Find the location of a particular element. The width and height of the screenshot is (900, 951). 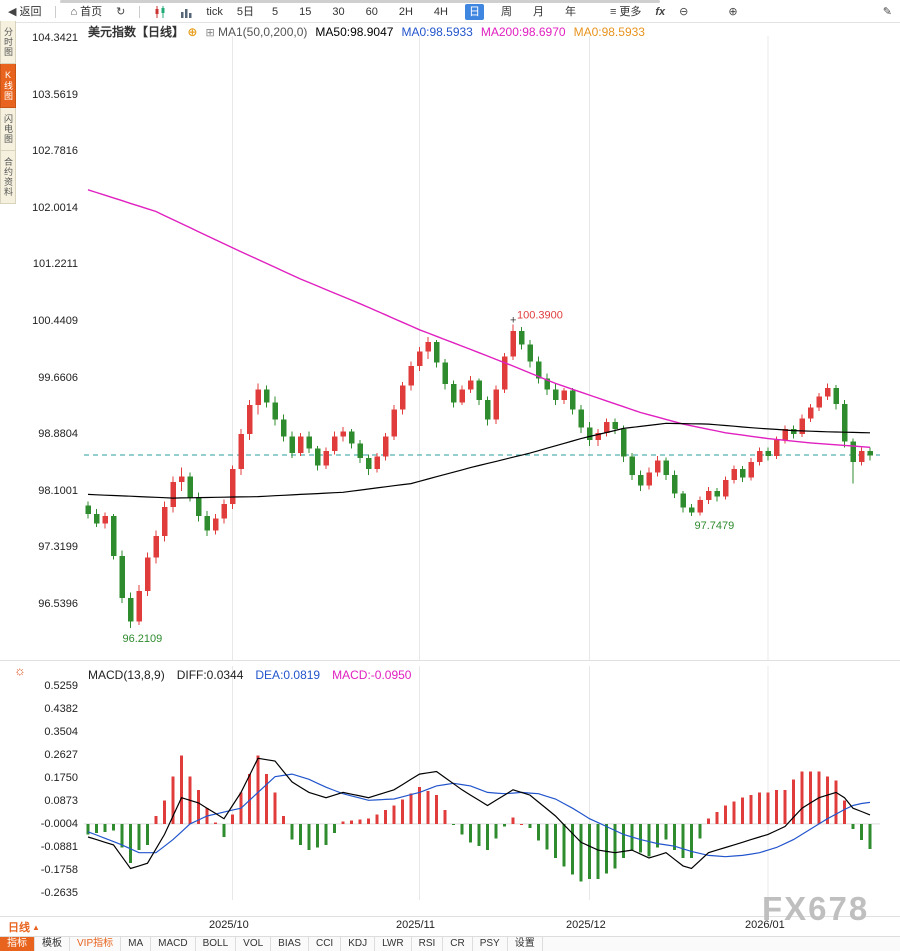

x-axis: 2025/10 2025/11 2025/12 2026/01 is located at coordinates (450, 926).